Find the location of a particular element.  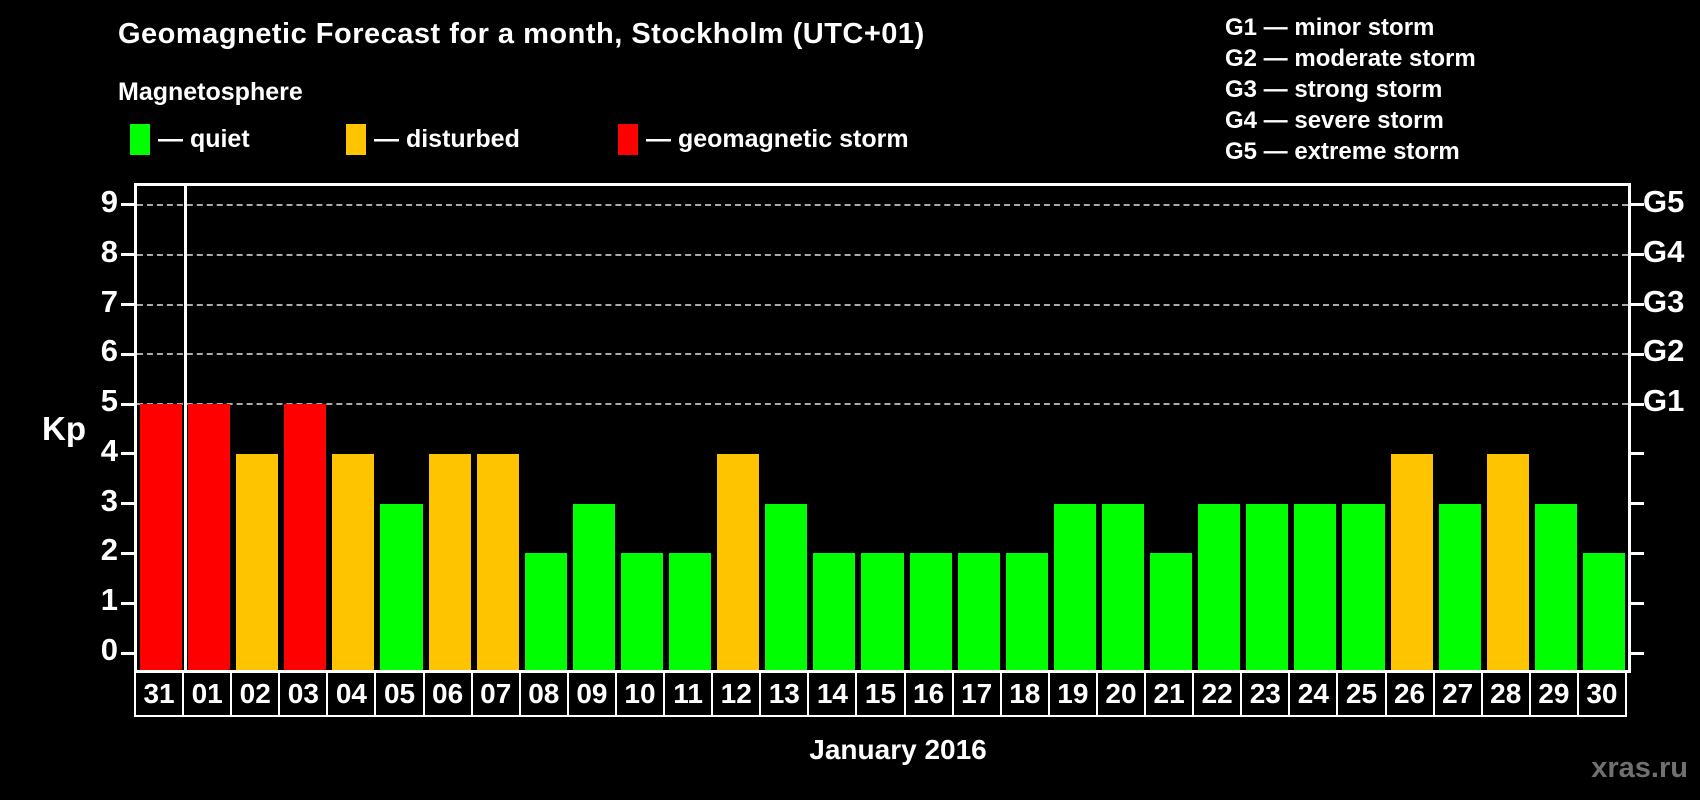

day-label-05: 05 is located at coordinates (399, 694).